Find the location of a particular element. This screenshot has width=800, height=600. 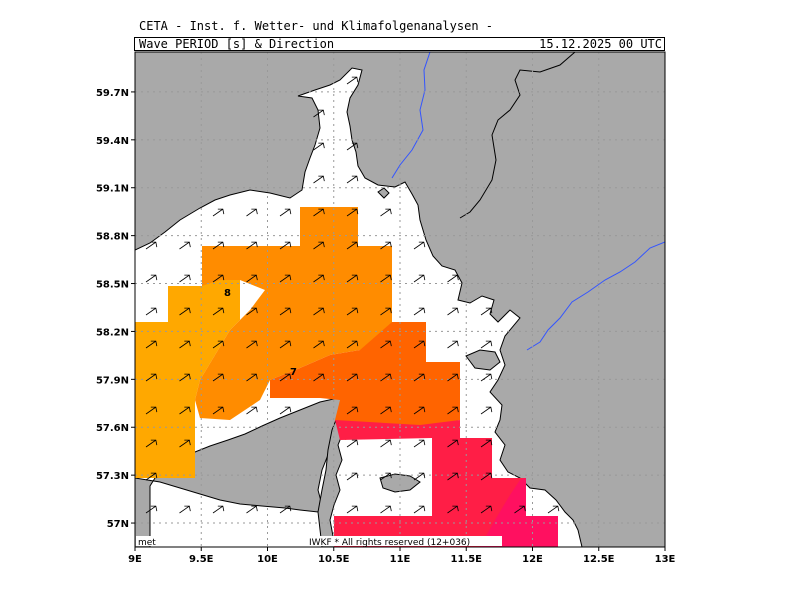

footer-center-box is located at coordinates (404, 541).